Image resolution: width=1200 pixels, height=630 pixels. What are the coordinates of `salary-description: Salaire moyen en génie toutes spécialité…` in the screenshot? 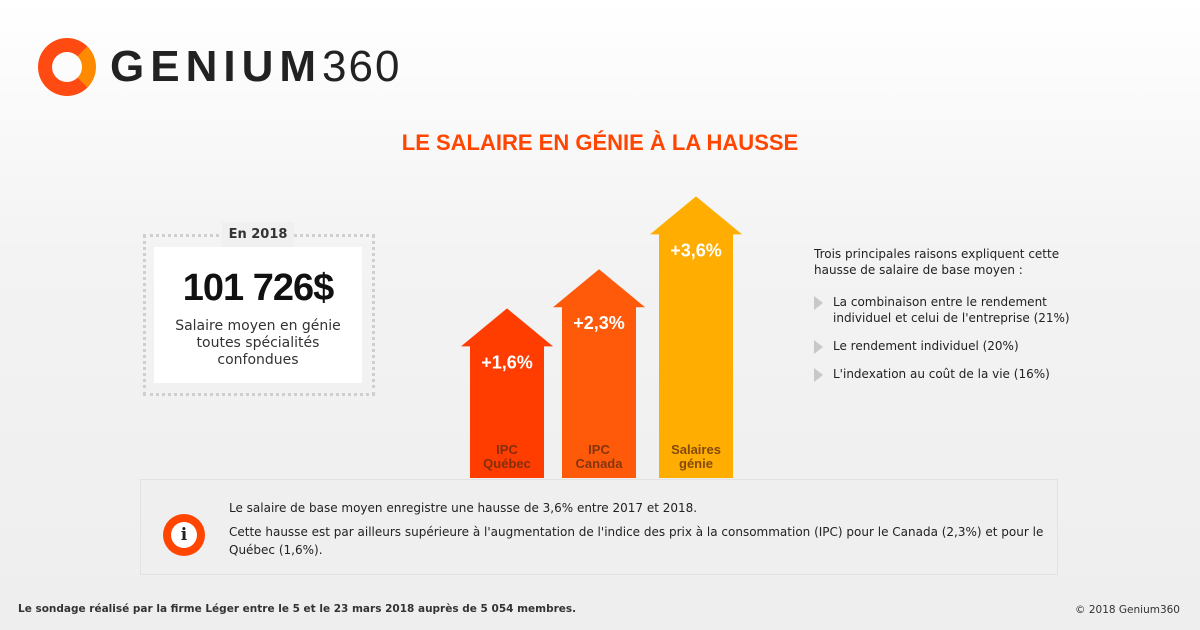 It's located at (258, 343).